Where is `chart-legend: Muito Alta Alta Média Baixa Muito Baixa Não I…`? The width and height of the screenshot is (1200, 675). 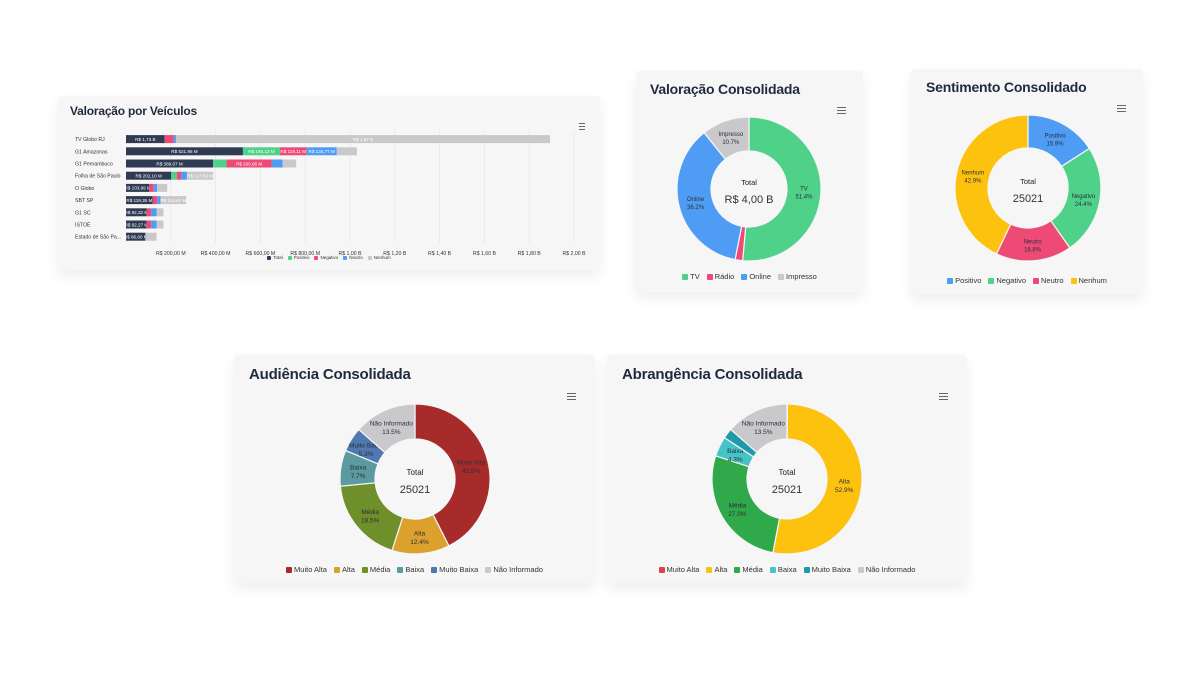 chart-legend: Muito Alta Alta Média Baixa Muito Baixa Não I… is located at coordinates (414, 569).